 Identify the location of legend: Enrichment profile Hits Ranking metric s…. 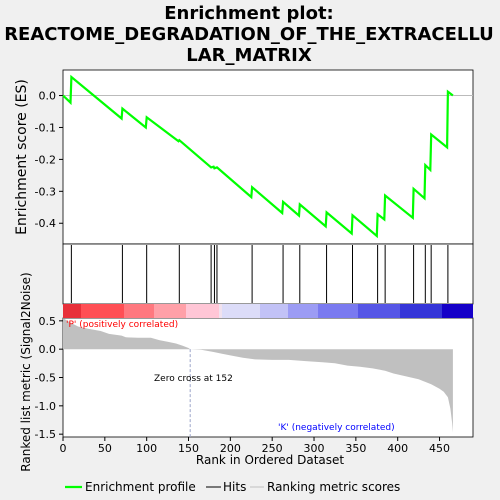
(232, 487).